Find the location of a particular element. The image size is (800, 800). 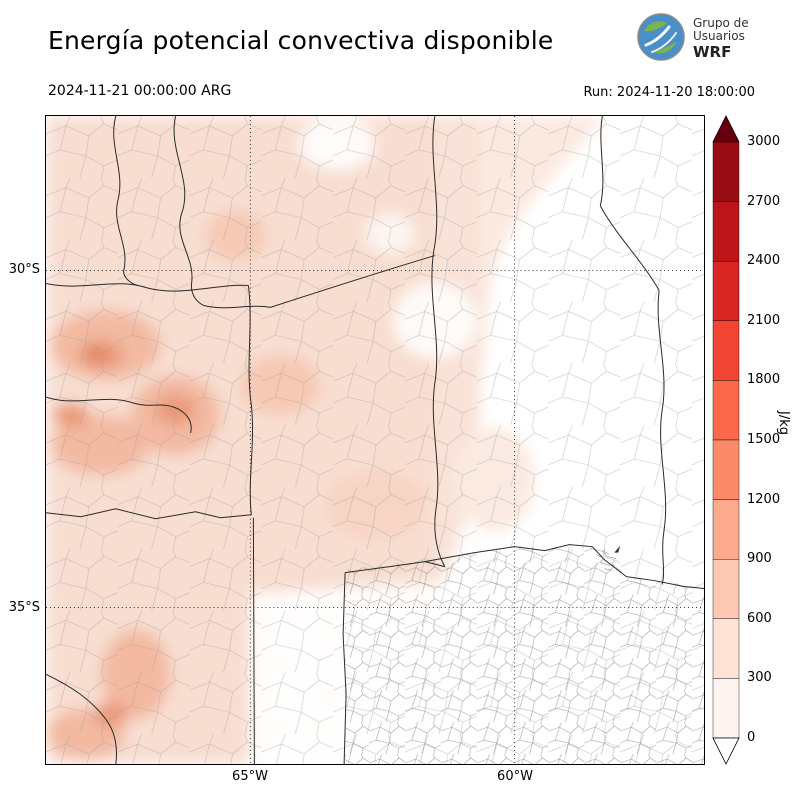

logo-text-grupo: Grupo de is located at coordinates (721, 22).